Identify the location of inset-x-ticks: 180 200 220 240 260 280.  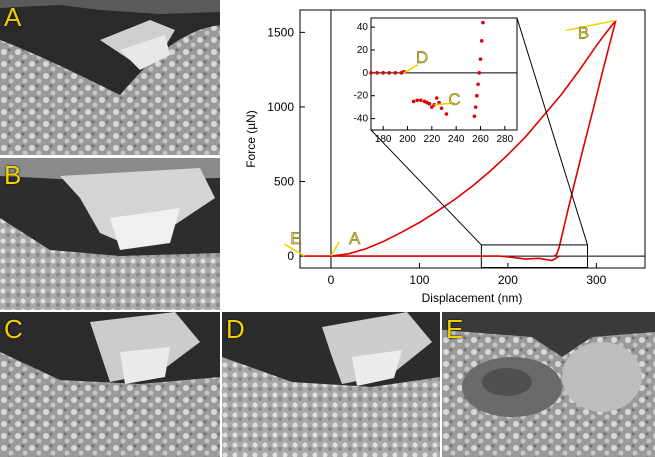
(444, 135).